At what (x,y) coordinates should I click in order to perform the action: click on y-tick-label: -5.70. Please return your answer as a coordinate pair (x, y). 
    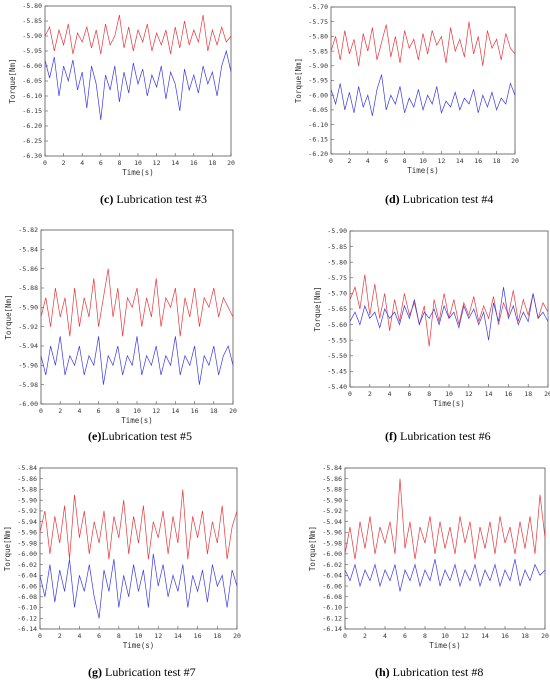
    Looking at the image, I should click on (337, 294).